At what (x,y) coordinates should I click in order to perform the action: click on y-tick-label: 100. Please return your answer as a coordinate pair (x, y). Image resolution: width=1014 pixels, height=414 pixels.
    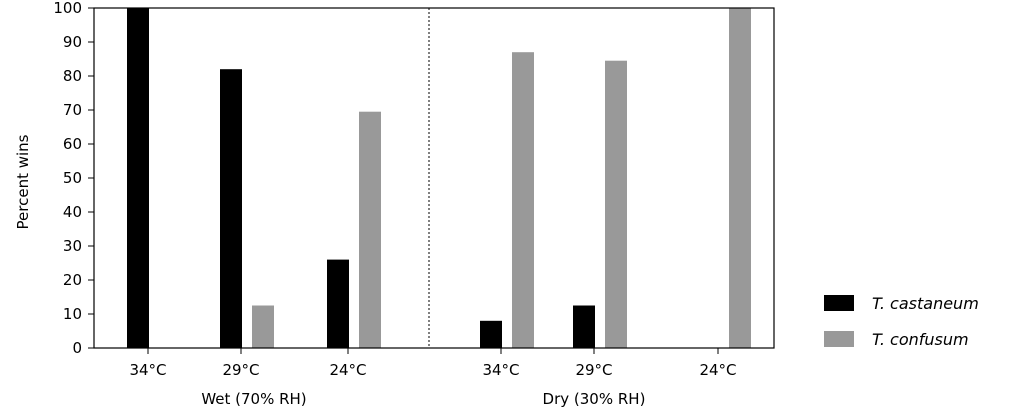
    Looking at the image, I should click on (67, 8).